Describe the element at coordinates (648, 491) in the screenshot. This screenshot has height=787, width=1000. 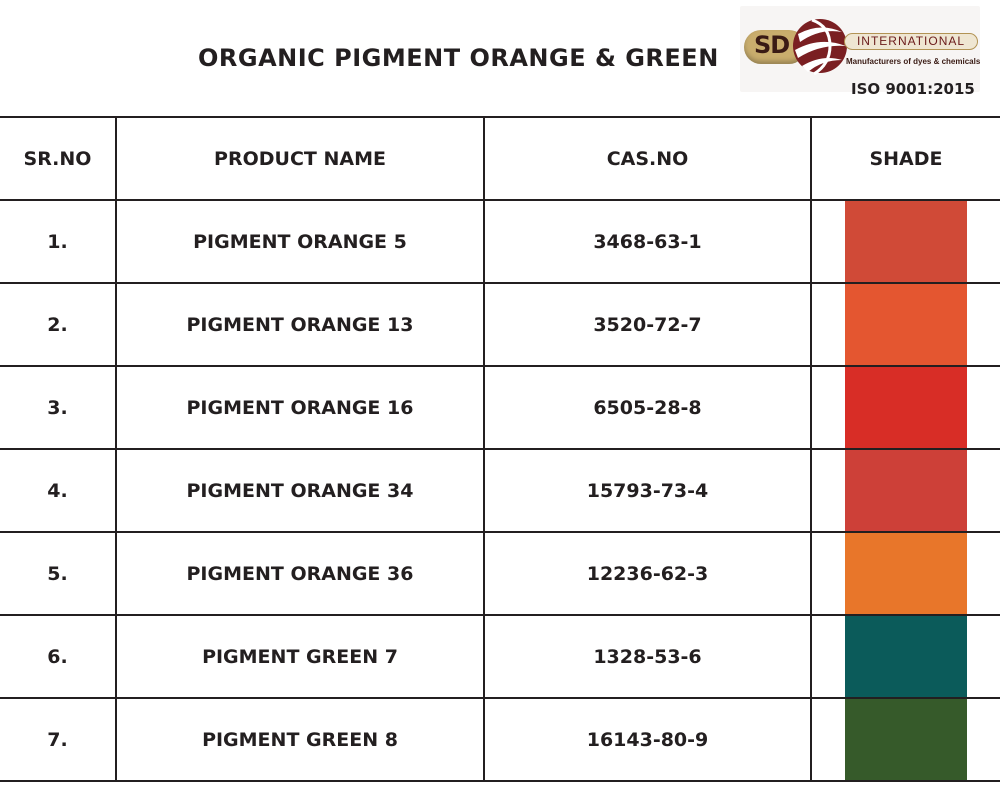
I see `cas-no-cell: 15793-73-4` at that location.